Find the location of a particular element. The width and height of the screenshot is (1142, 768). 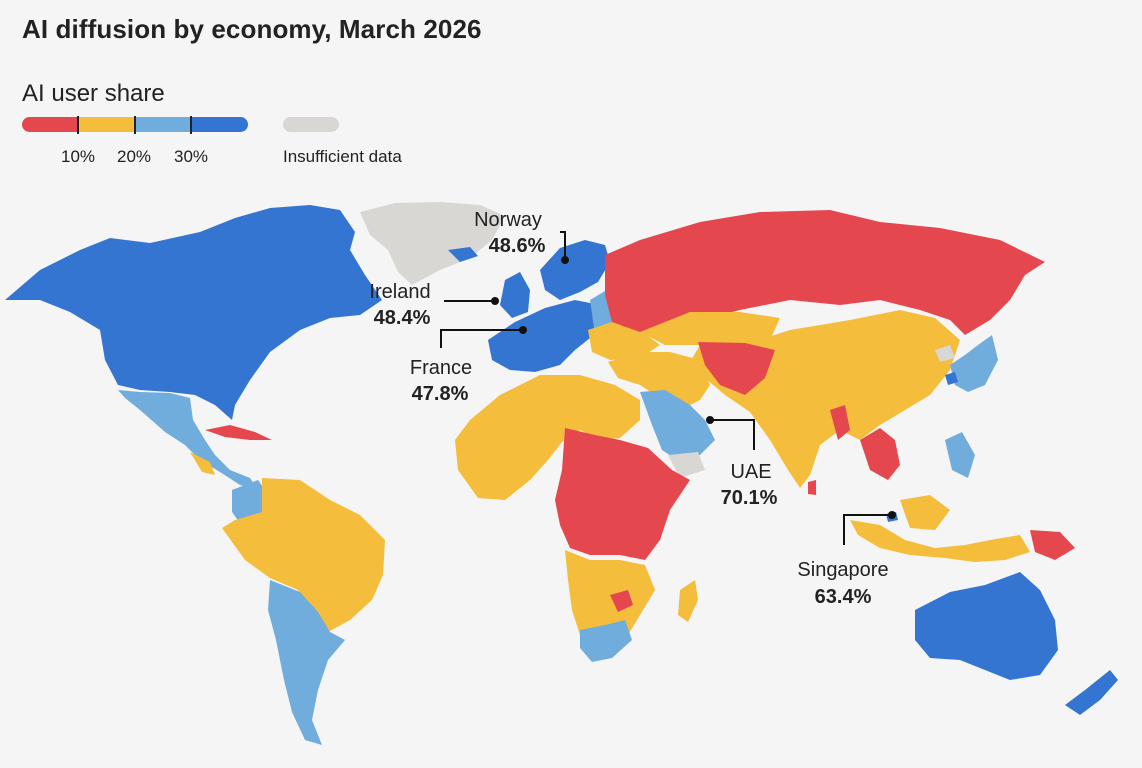

callout-france-value: 47.8% is located at coordinates (440, 394).